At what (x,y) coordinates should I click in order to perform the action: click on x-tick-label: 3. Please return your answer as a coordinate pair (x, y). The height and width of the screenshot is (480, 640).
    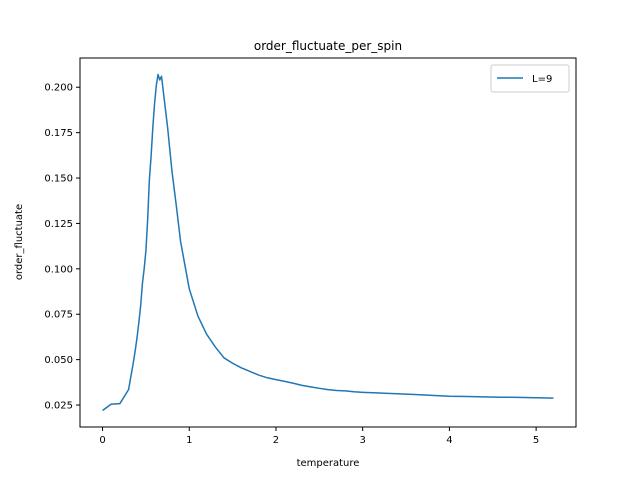
    Looking at the image, I should click on (362, 440).